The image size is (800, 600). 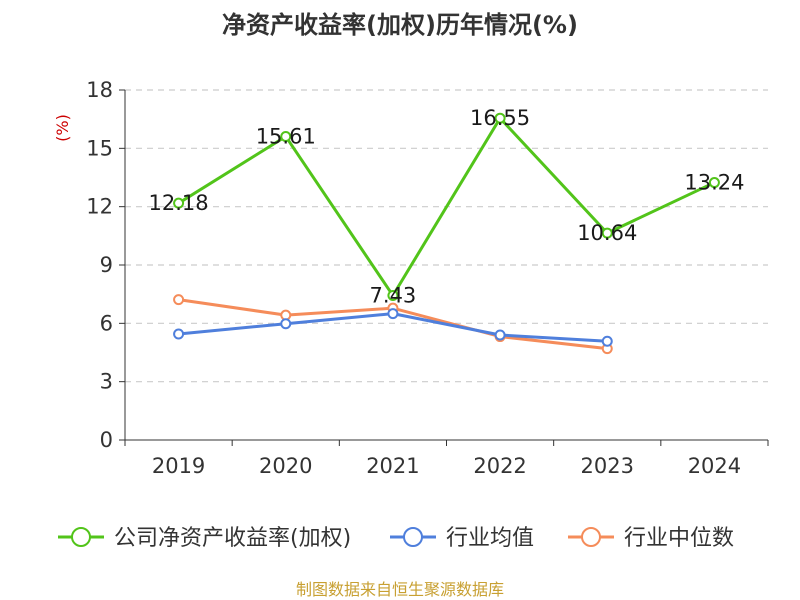 What do you see at coordinates (607, 466) in the screenshot?
I see `x-tick-label: 2023` at bounding box center [607, 466].